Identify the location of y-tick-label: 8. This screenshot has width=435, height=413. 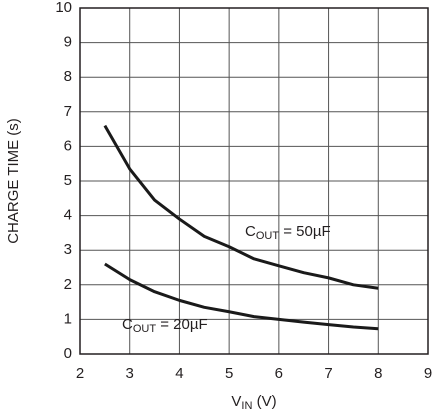
(68, 76).